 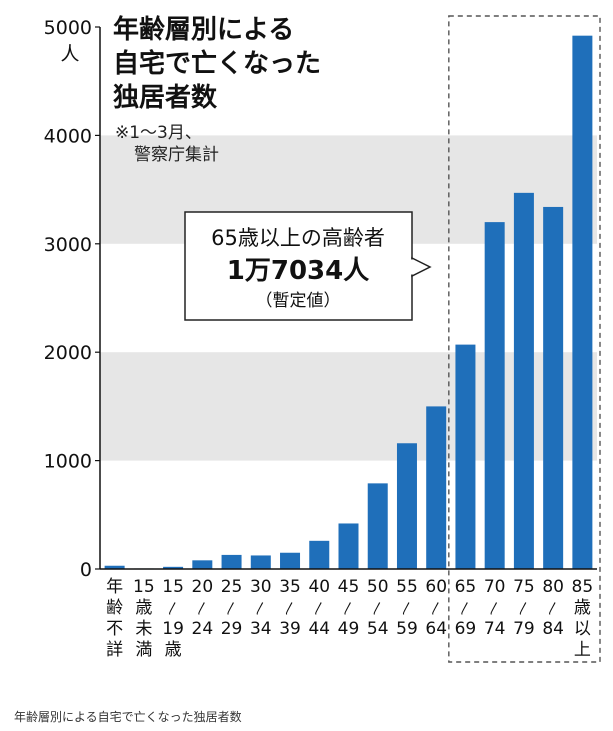 I want to click on x-tick-label: 19, so click(x=173, y=629).